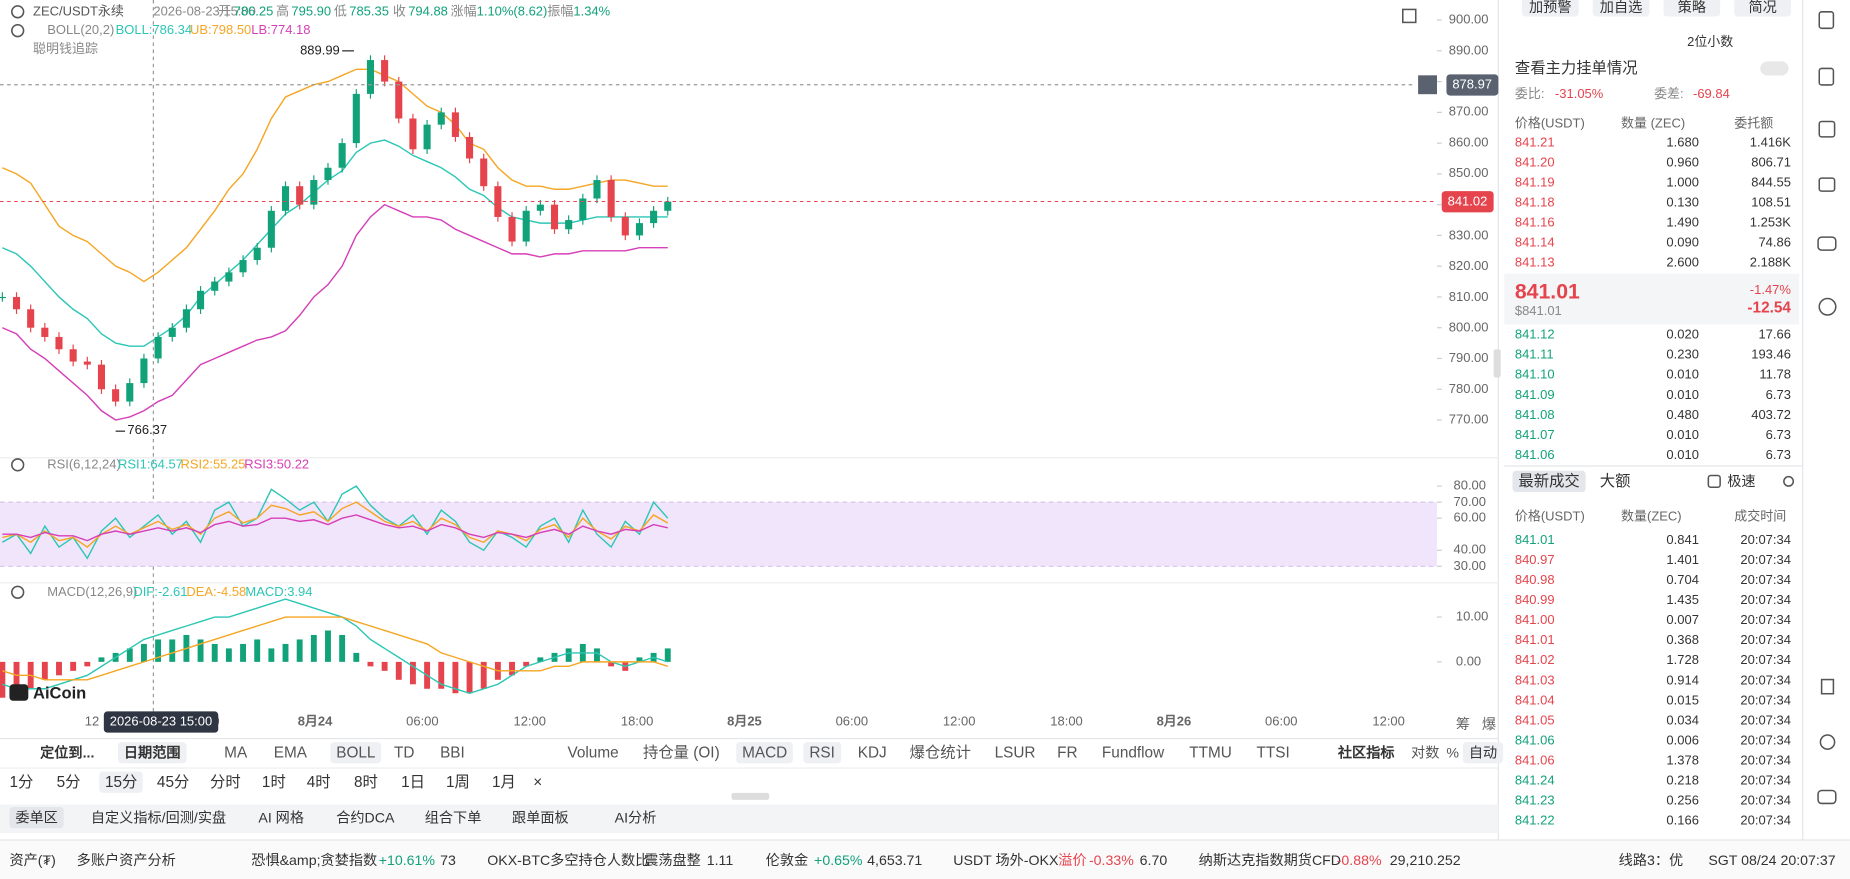 Image resolution: width=1850 pixels, height=879 pixels. What do you see at coordinates (92, 722) in the screenshot?
I see `x-tick-label: 12` at bounding box center [92, 722].